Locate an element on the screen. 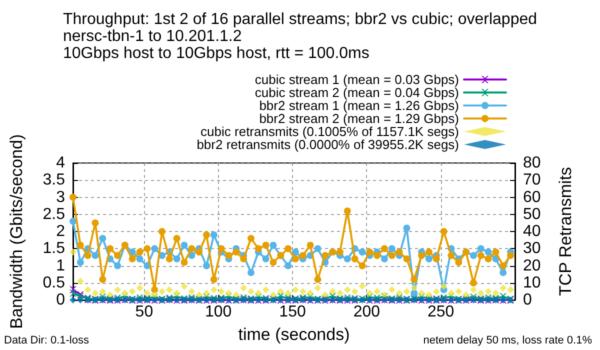  text: Data Dir: 0.1-loss is located at coordinates (47, 340).